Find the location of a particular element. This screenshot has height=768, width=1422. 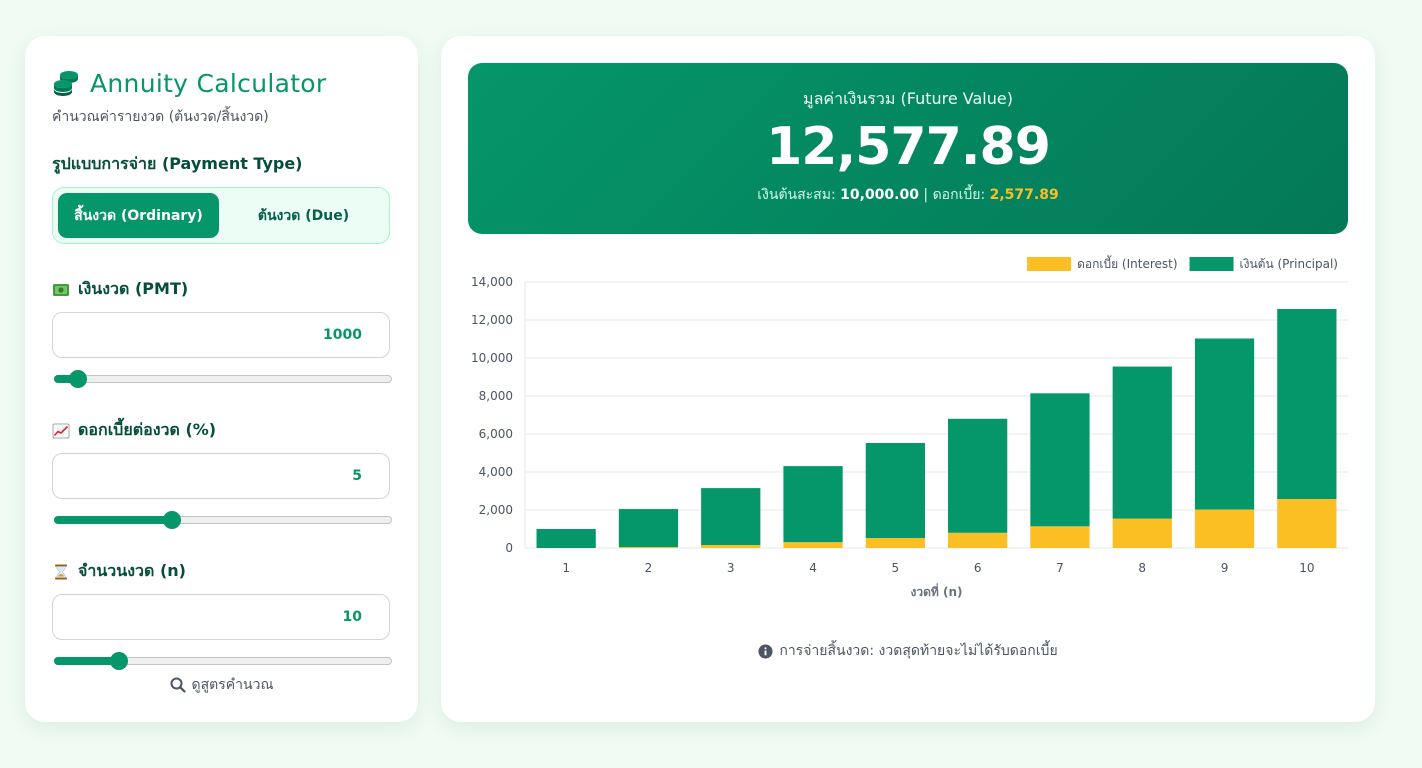

rate-label-row: ดอกเบี้ยต่องวด (%) is located at coordinates (221, 430).